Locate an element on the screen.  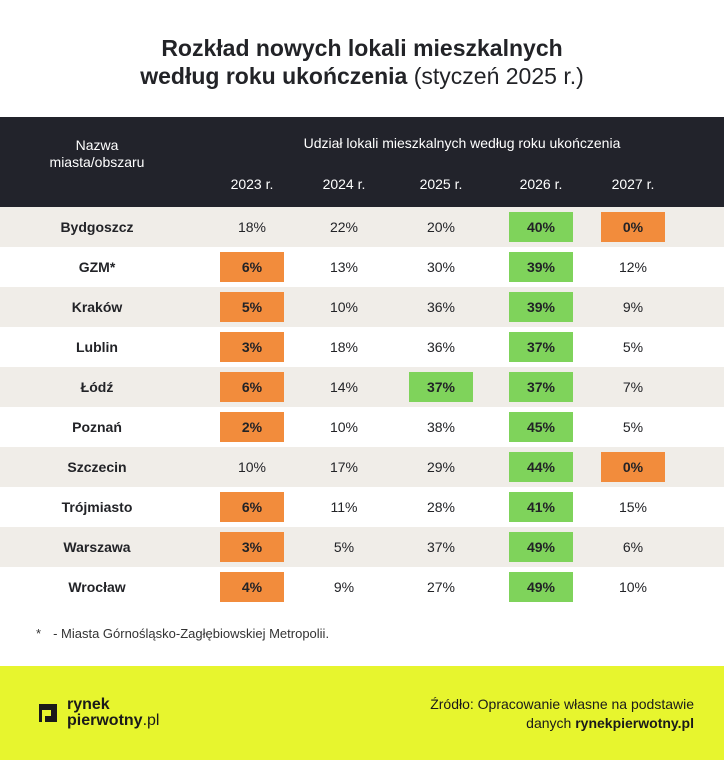
value-cell: 22% is located at coordinates (344, 227).